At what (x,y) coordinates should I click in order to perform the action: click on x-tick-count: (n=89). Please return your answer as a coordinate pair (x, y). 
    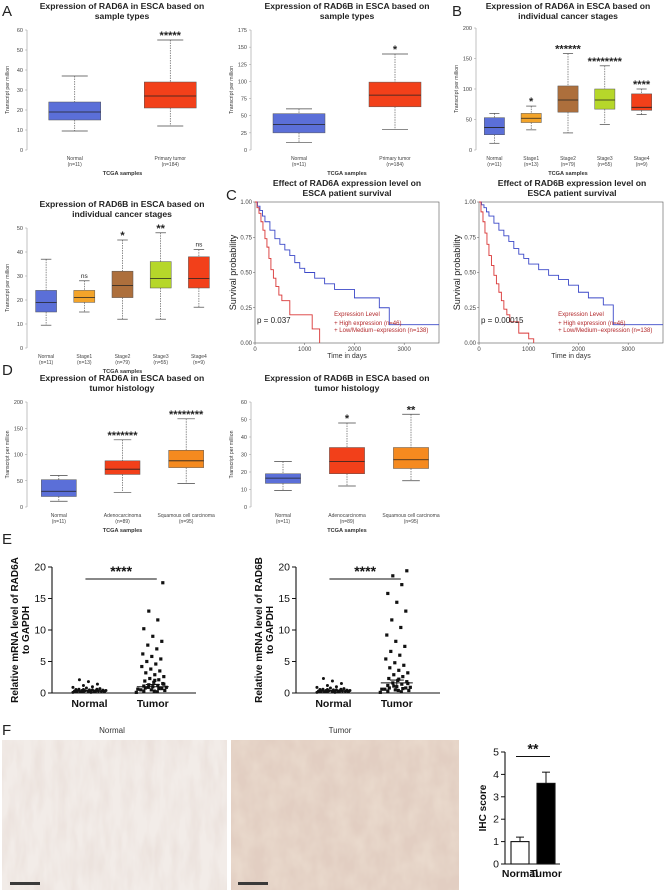
    Looking at the image, I should click on (122, 522).